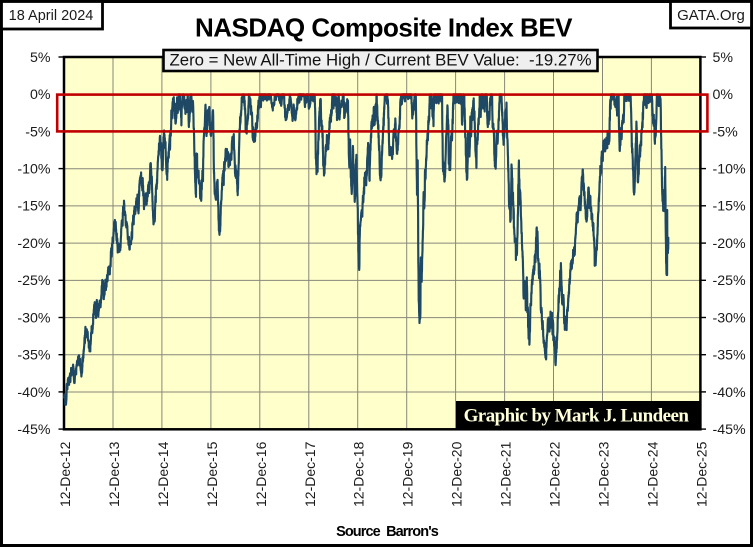  Describe the element at coordinates (711, 15) in the screenshot. I see `svg-text: GATA.Org` at that location.